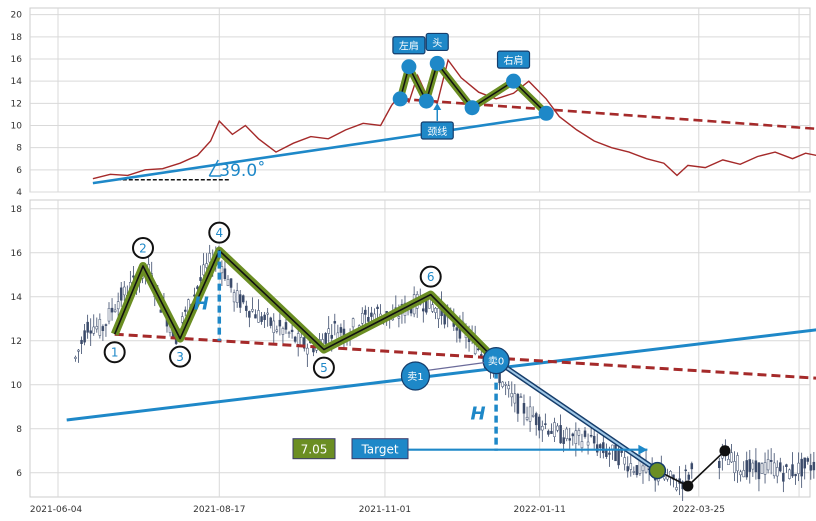 The image size is (816, 521). Describe the element at coordinates (478, 414) in the screenshot. I see `lower-measure-label-1: H` at that location.